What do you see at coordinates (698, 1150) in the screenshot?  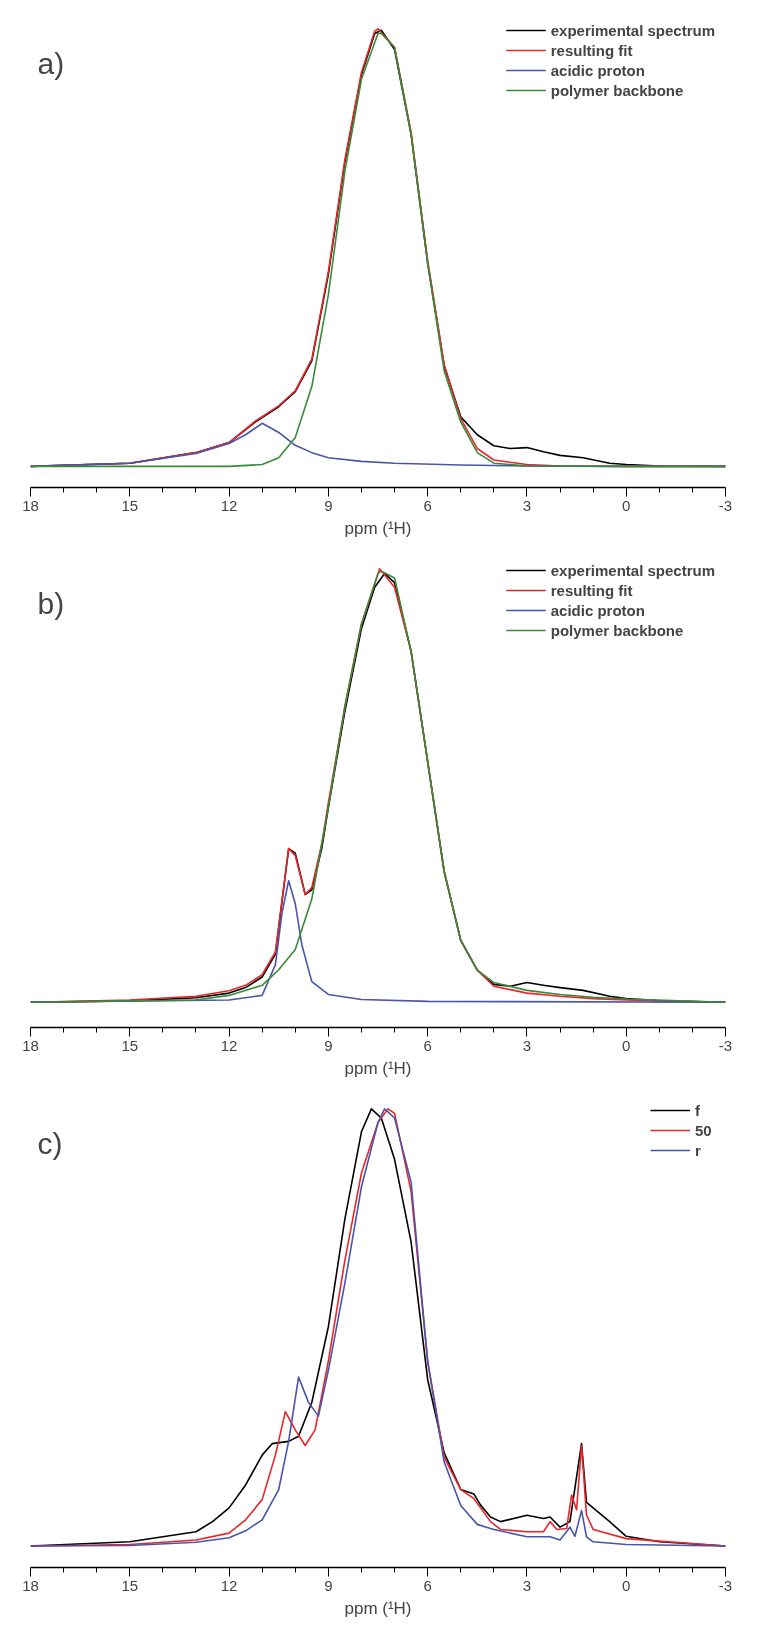 I see `legend-label: r` at bounding box center [698, 1150].